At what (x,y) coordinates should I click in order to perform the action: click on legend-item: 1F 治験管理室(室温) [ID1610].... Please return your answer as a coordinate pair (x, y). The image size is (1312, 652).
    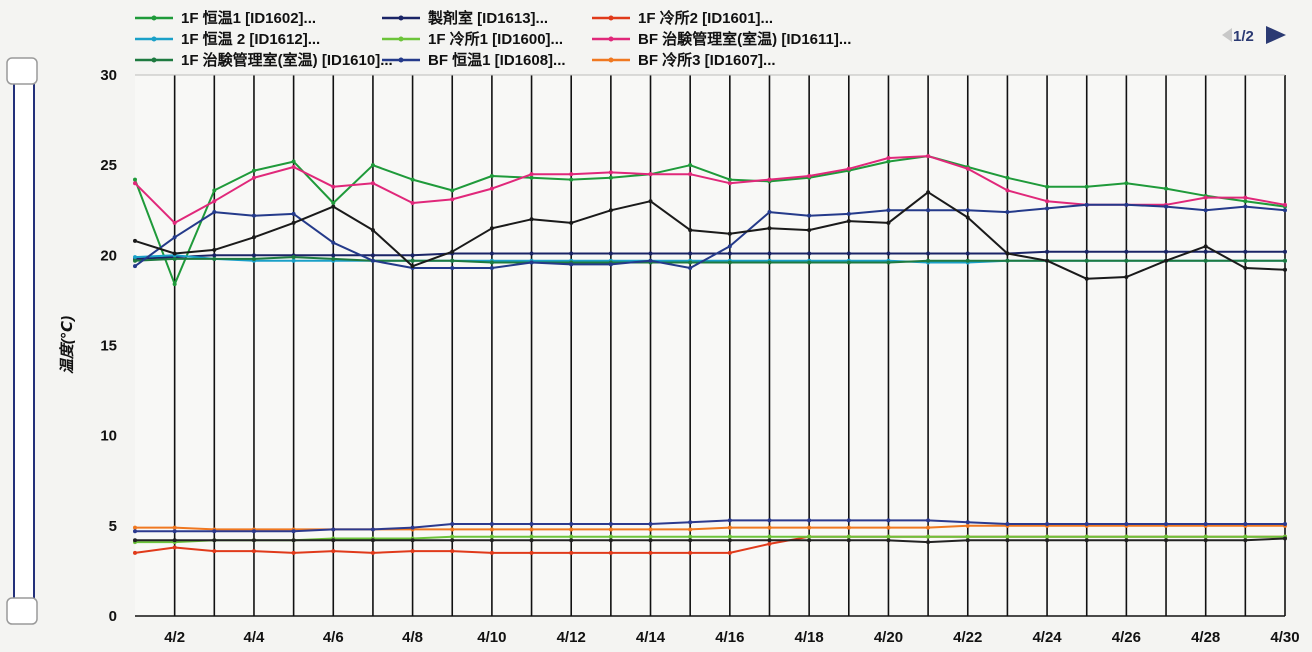
    Looking at the image, I should click on (264, 60).